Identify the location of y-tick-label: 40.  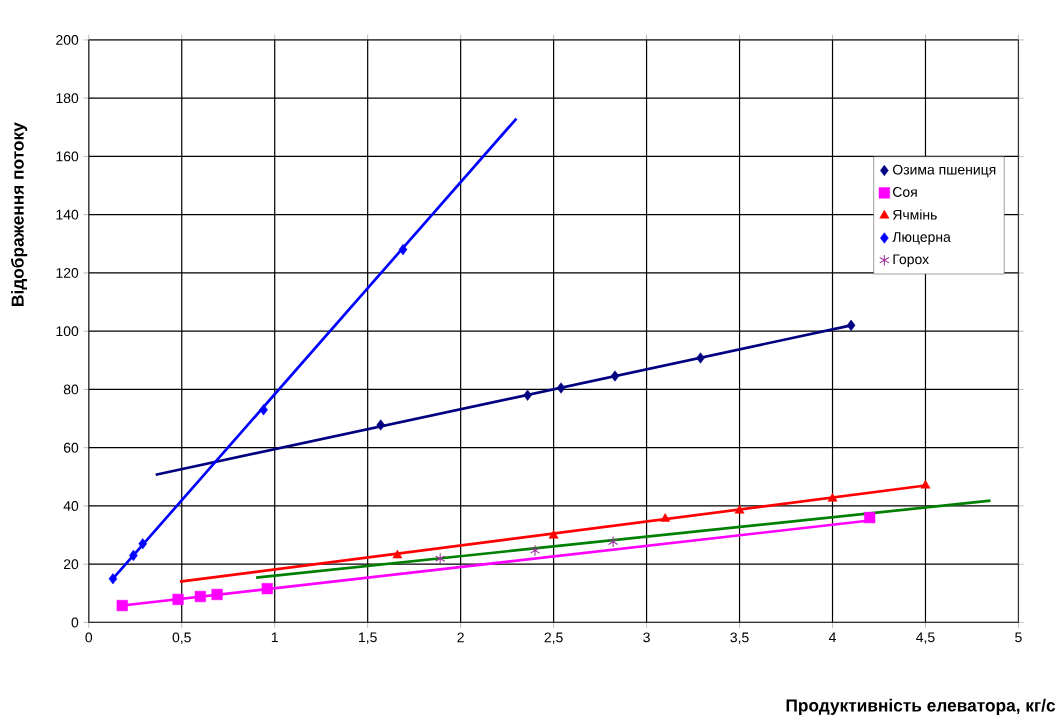
(71, 505).